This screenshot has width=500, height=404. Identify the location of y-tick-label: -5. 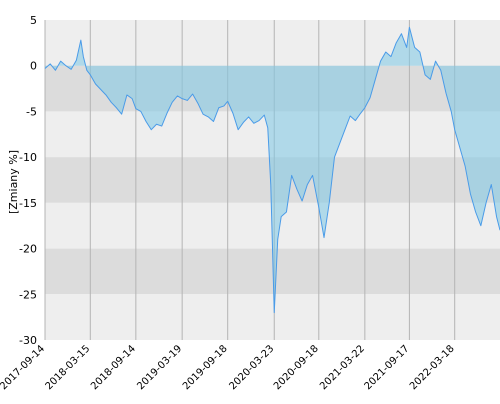
(31, 111).